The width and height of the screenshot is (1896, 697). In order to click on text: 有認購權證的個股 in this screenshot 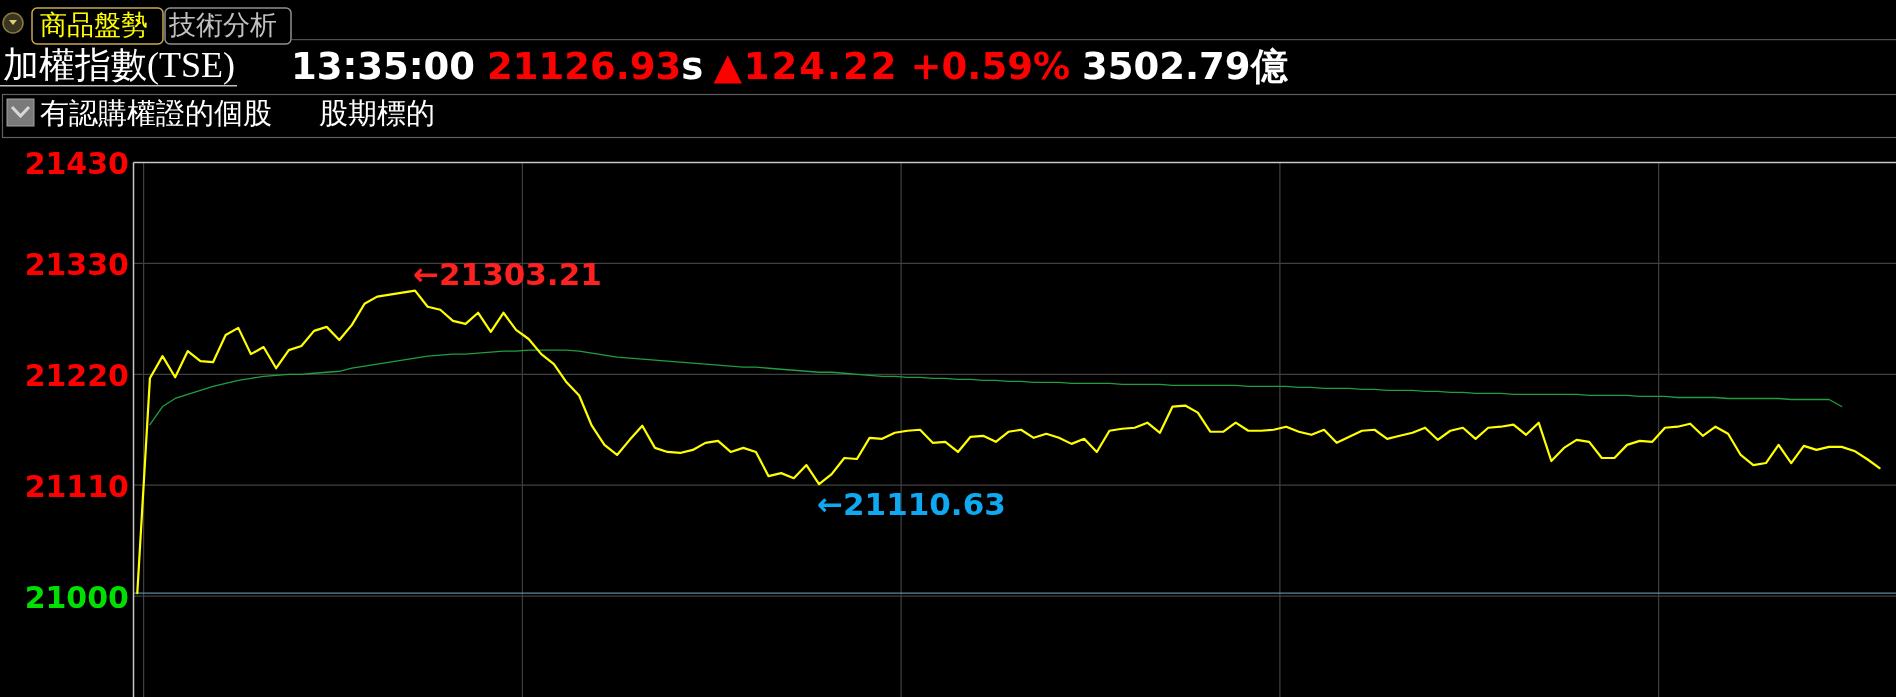, I will do `click(156, 113)`.